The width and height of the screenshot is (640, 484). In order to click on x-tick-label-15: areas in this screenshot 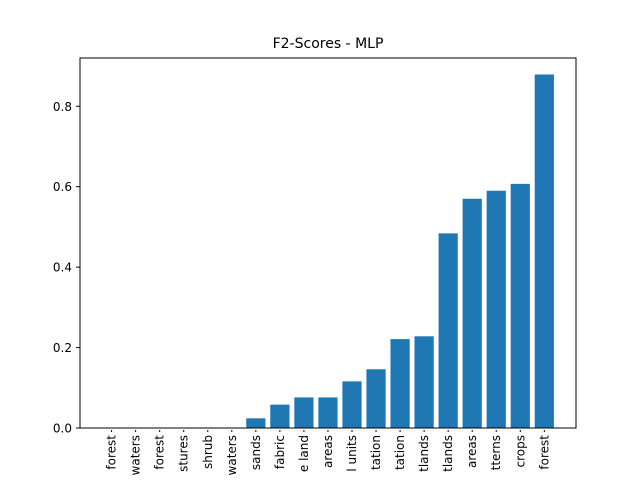, I will do `click(472, 451)`.